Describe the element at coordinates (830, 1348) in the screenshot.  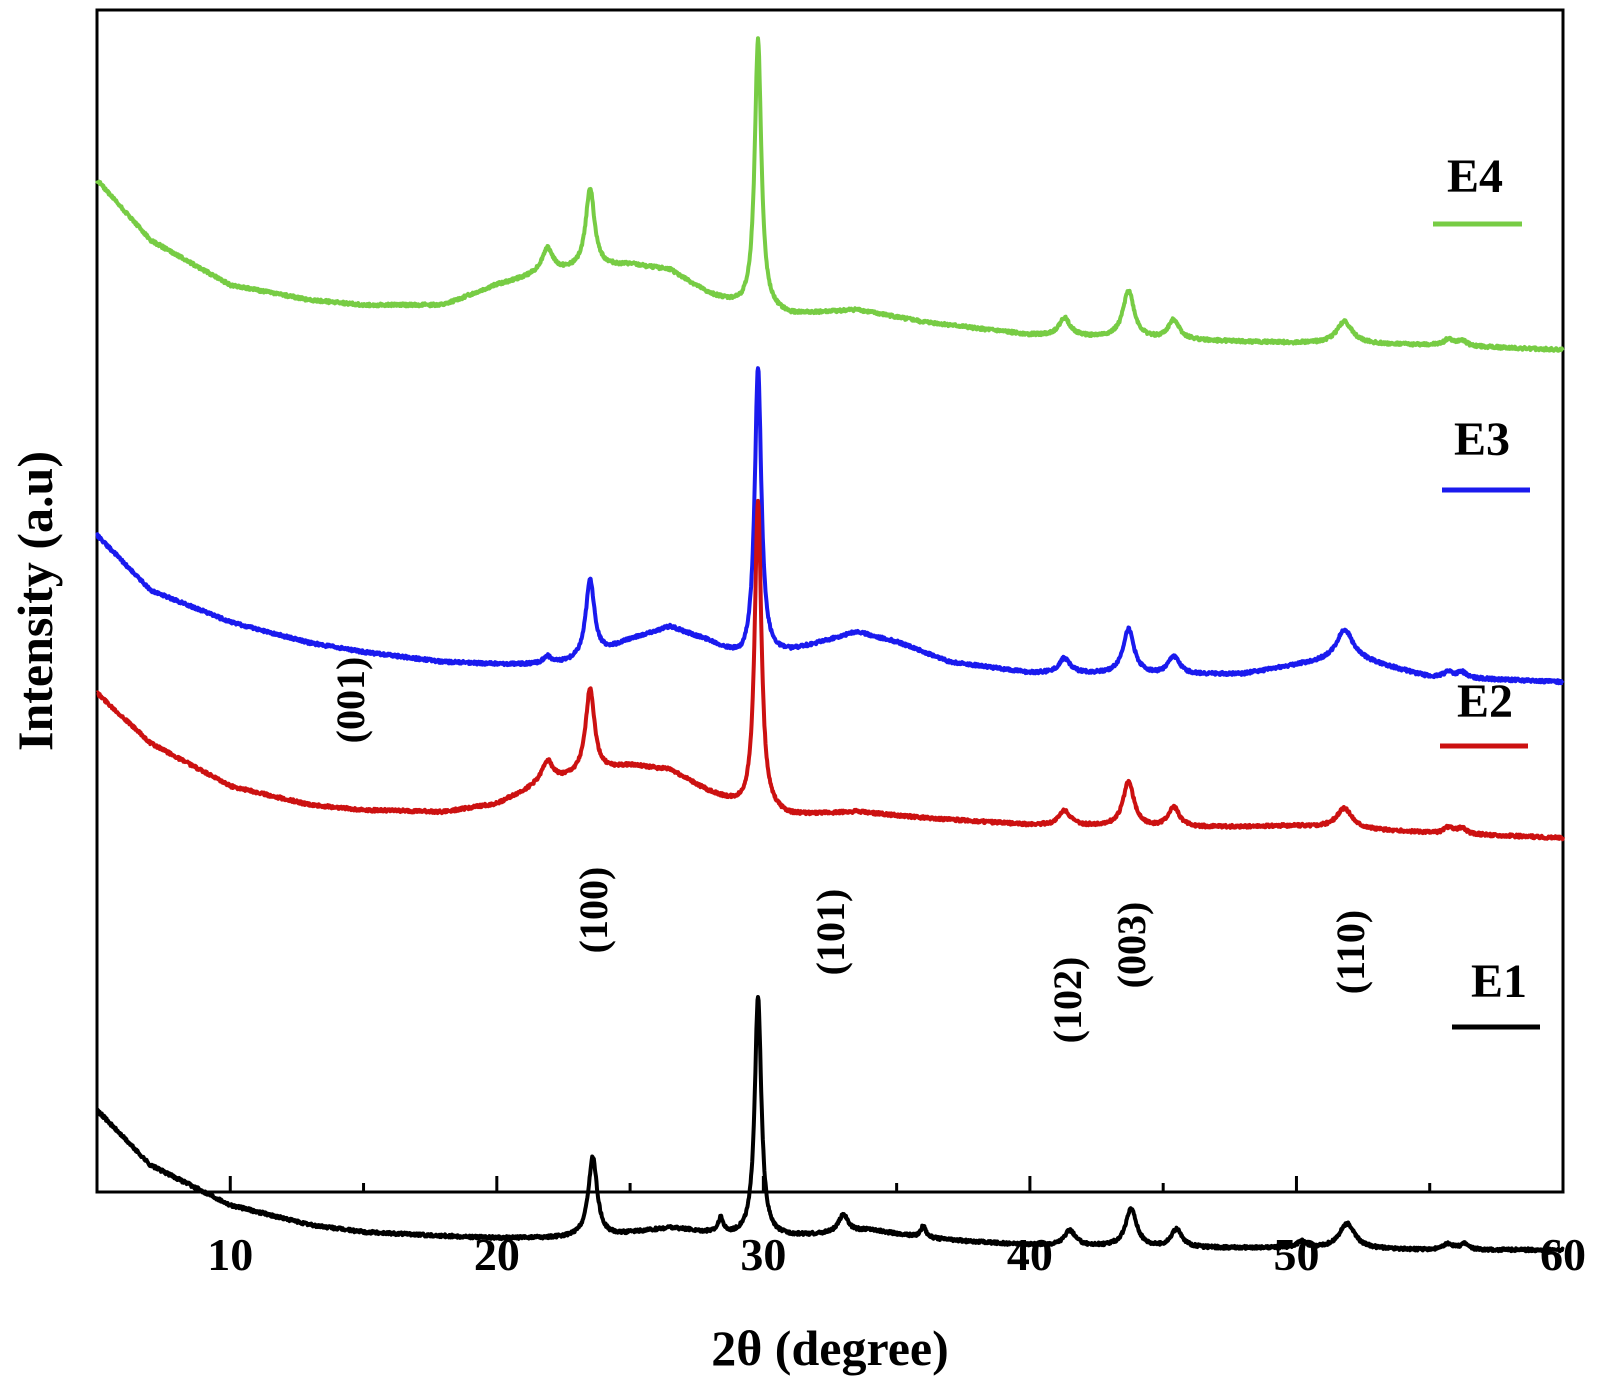
I see `x-axis-title: 2θ (degree)` at that location.